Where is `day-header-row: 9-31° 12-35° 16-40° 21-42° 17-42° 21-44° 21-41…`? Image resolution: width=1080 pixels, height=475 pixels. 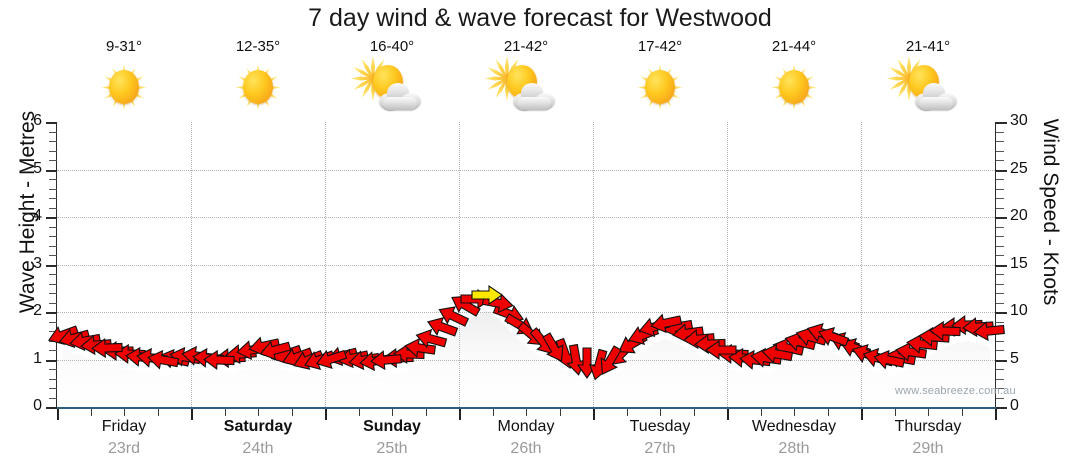
day-header-row: 9-31° 12-35° 16-40° 21-42° 17-42° 21-44° 21-41… is located at coordinates (526, 79).